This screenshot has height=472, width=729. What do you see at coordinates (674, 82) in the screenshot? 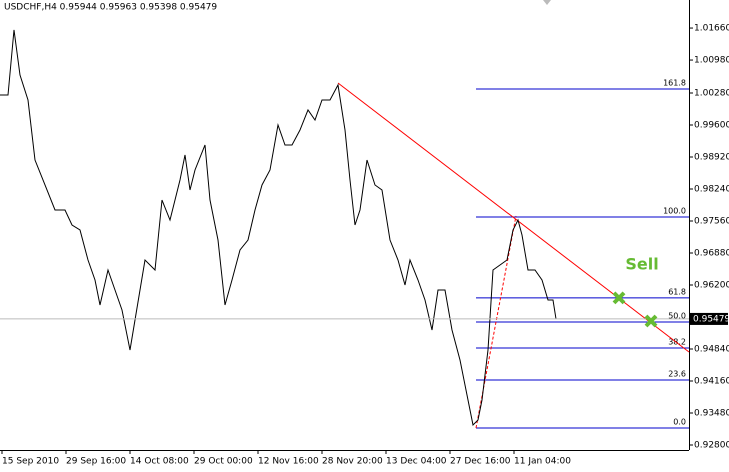
I see `fib-label: 161.8` at bounding box center [674, 82].